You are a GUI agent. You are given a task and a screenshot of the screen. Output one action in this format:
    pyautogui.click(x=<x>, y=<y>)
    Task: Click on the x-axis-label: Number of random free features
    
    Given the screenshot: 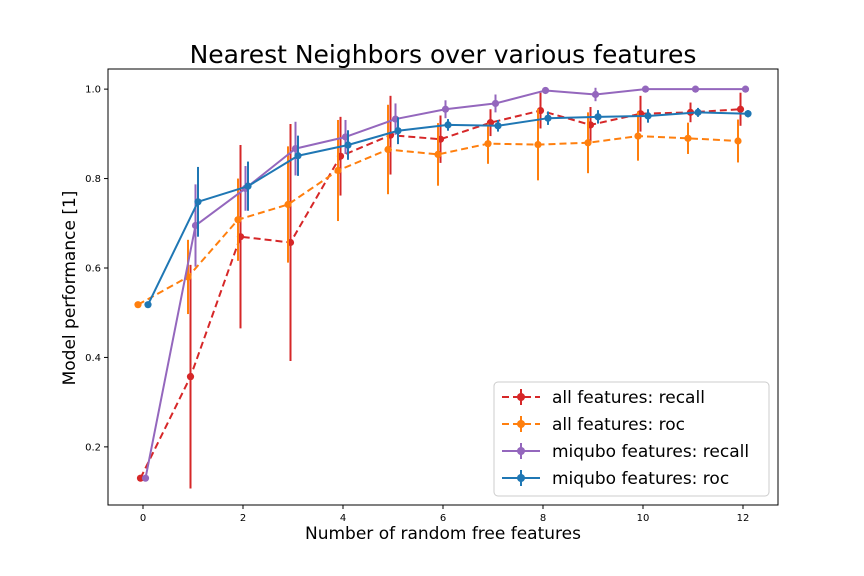 What is the action you would take?
    pyautogui.click(x=443, y=534)
    